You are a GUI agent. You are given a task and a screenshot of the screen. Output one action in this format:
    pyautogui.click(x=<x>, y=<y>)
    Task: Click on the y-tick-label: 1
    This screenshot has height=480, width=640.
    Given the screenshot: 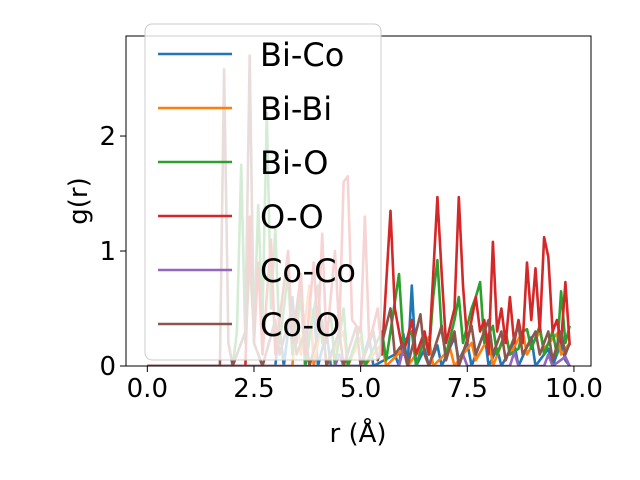 What is the action you would take?
    pyautogui.click(x=107, y=252)
    